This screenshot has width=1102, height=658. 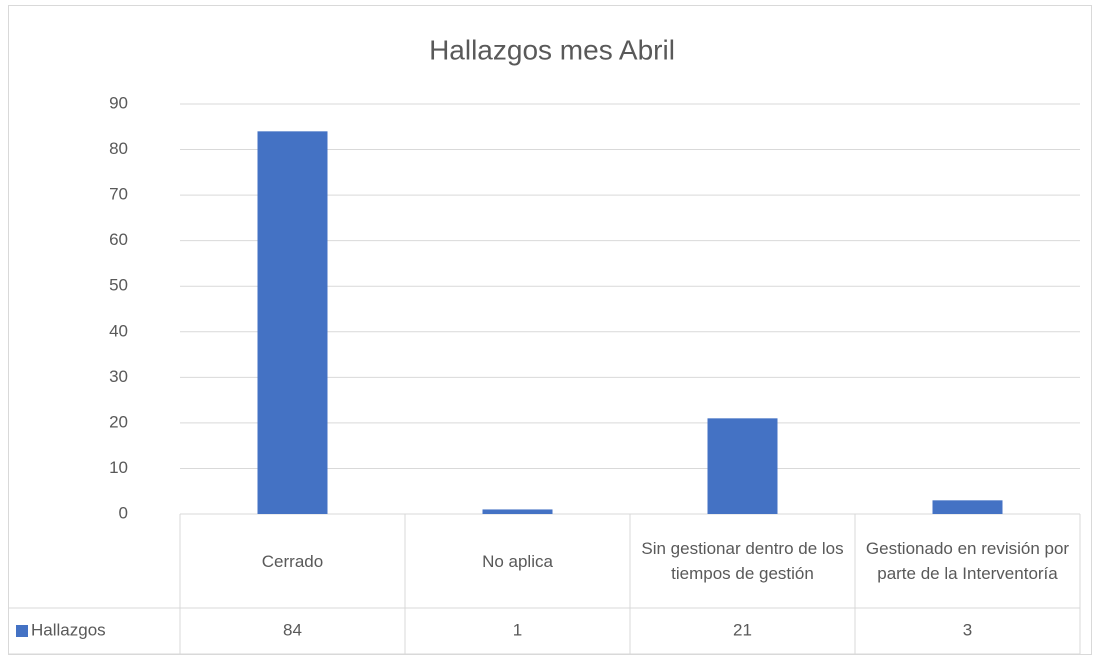 I want to click on y-tick-label: 10, so click(x=118, y=467).